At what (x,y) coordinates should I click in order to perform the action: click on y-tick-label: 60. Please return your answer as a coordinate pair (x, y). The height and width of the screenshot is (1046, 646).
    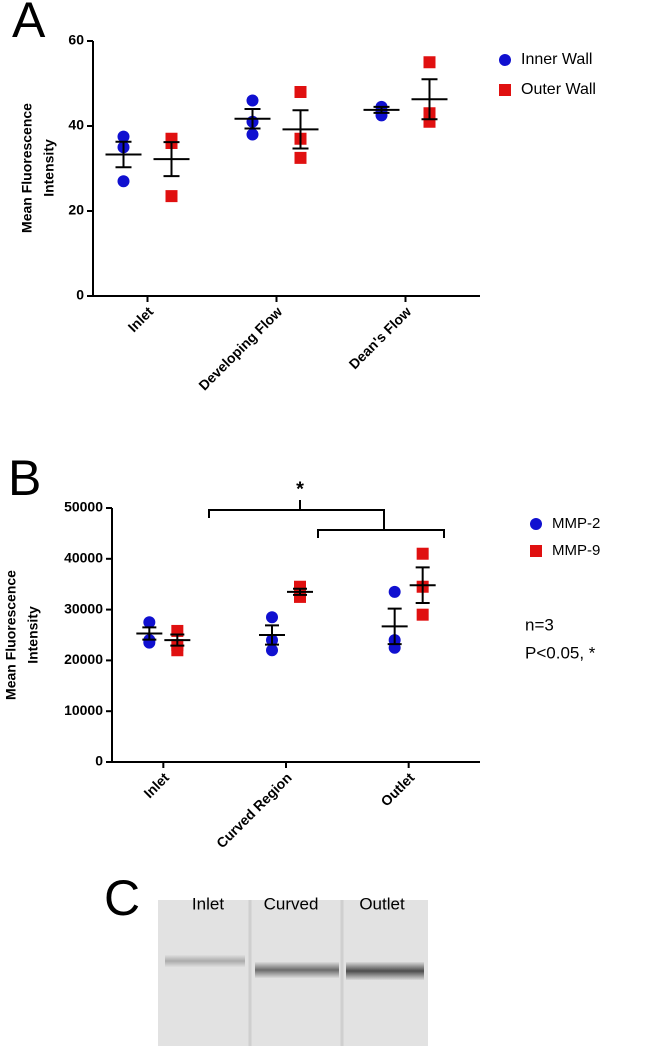
    Looking at the image, I should click on (76, 40).